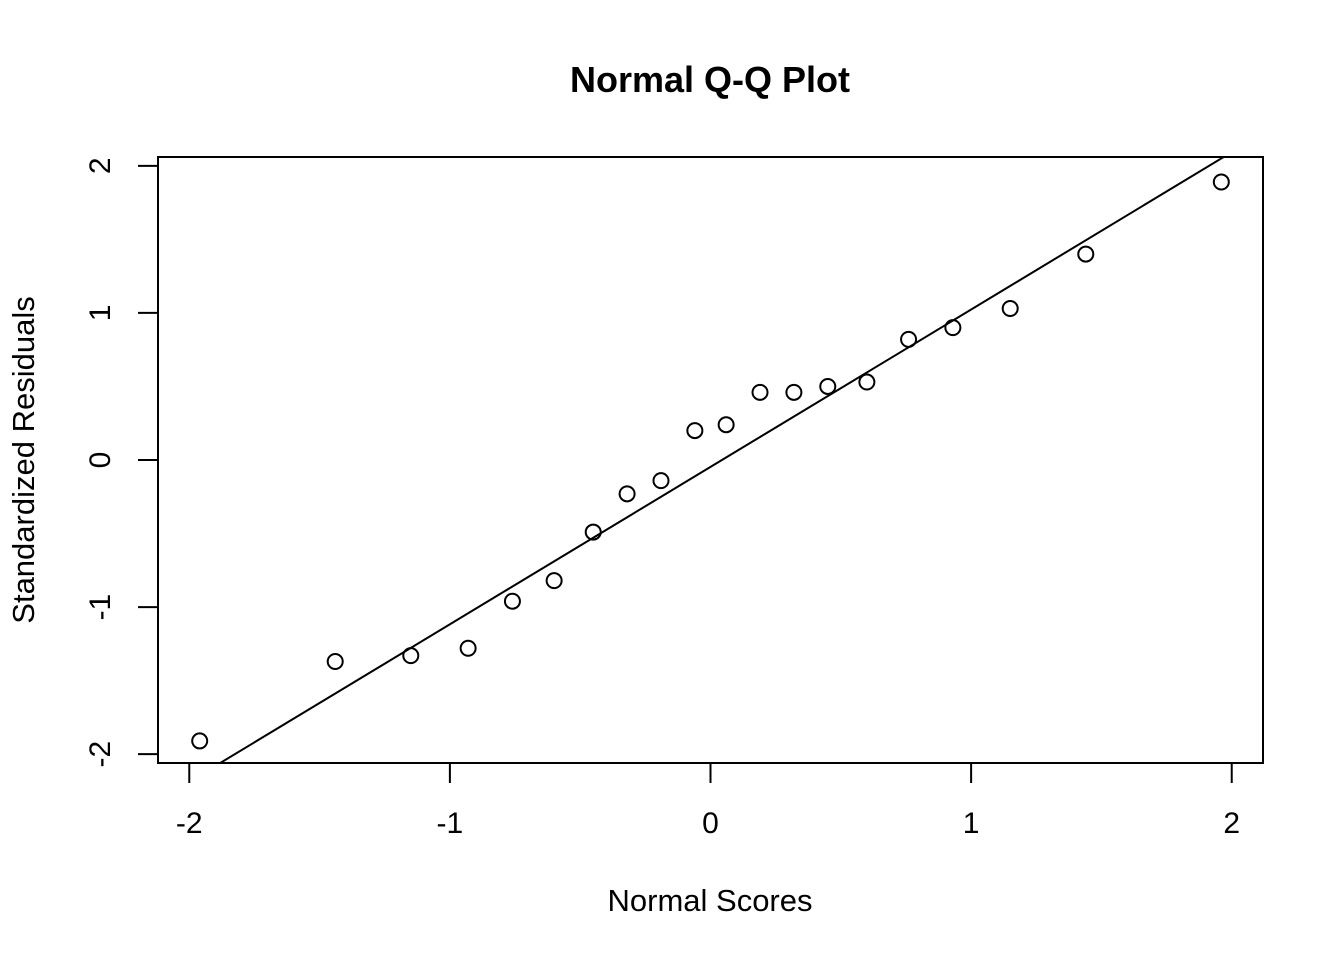 Image resolution: width=1344 pixels, height=960 pixels. Describe the element at coordinates (450, 823) in the screenshot. I see `x-tick-label: -1` at that location.